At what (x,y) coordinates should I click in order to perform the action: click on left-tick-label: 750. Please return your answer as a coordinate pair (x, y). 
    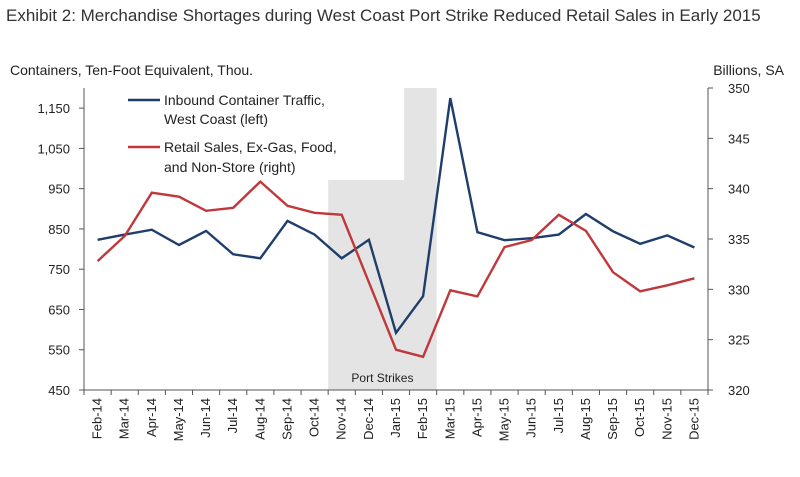
    Looking at the image, I should click on (59, 269).